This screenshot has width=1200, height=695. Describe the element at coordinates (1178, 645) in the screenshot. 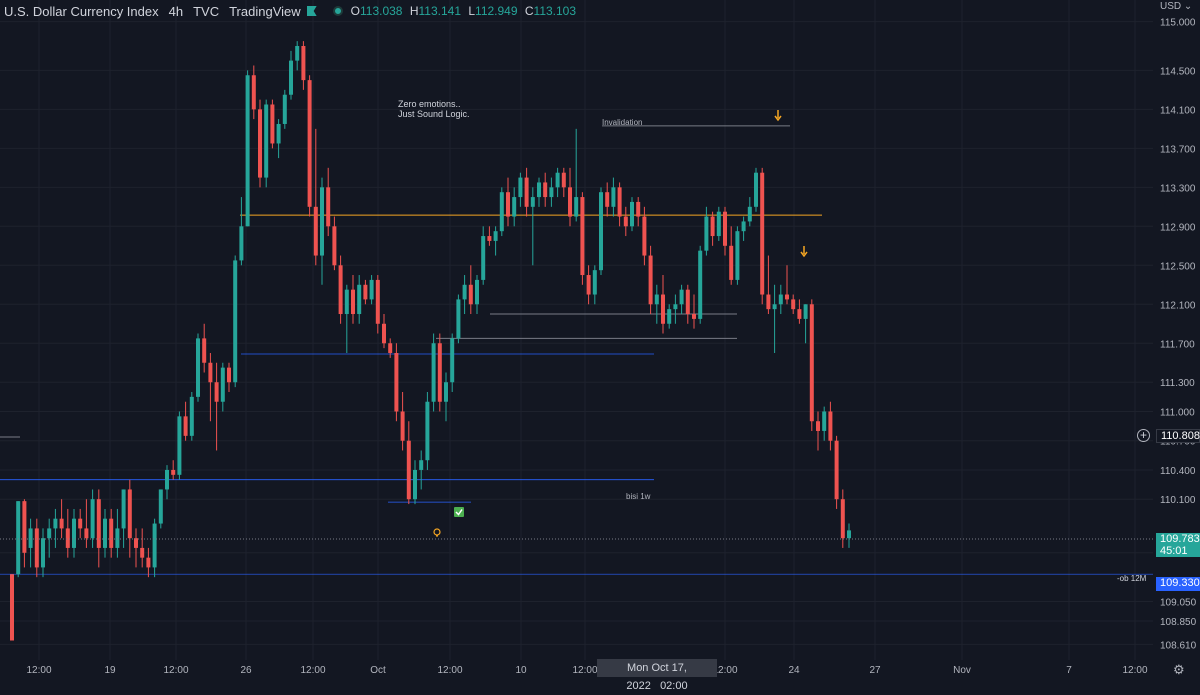

I see `price-tick-label: 108.610` at that location.